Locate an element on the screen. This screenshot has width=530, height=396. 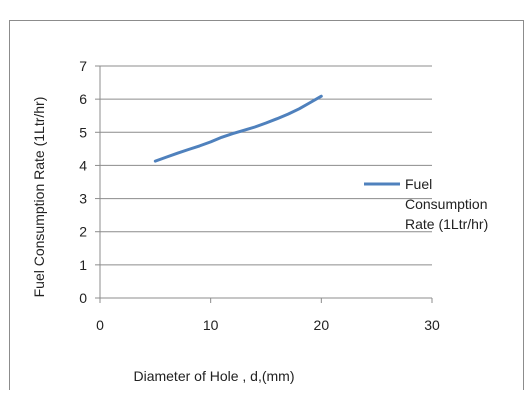
y-tick-labels: 0 1 2 3 4 5 6 7 is located at coordinates (83, 182).